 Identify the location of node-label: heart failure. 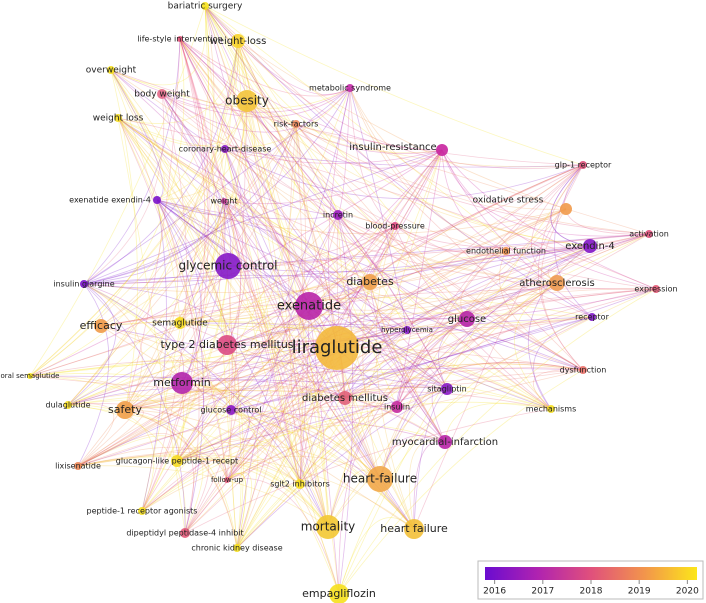
(414, 528).